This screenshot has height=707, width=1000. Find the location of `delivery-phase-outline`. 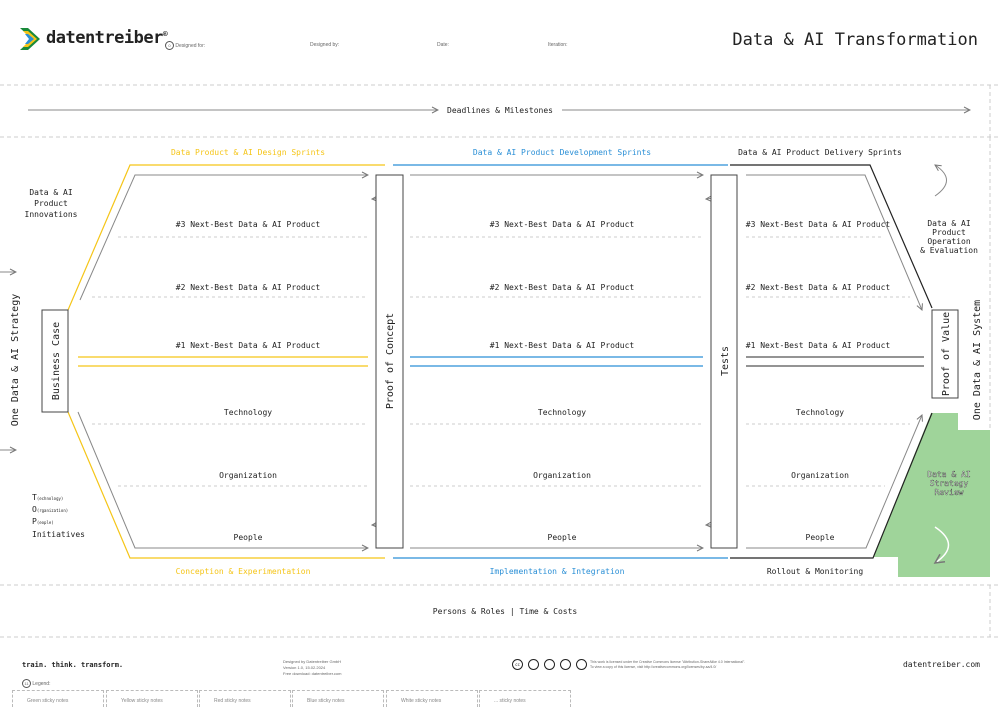

delivery-phase-outline is located at coordinates (831, 236).